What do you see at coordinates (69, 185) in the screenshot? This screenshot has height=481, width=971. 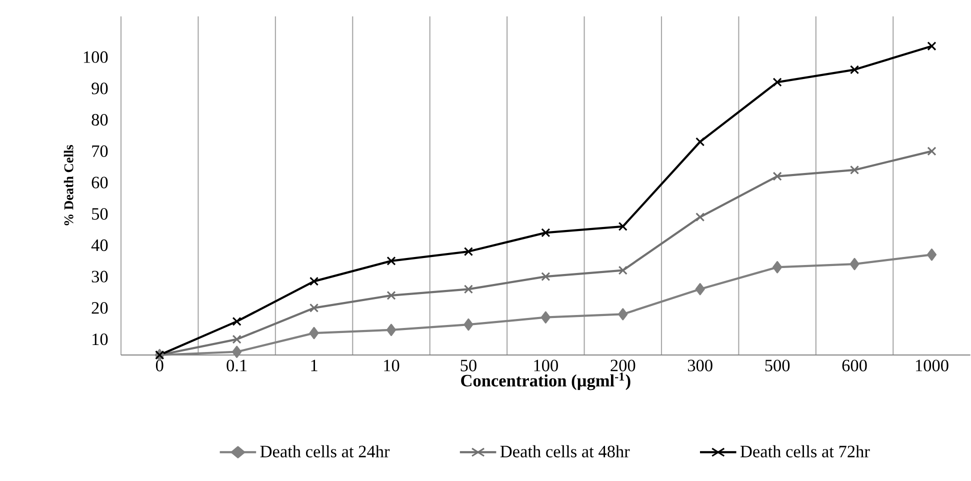 I see `y-axis-title: % Death Cells` at bounding box center [69, 185].